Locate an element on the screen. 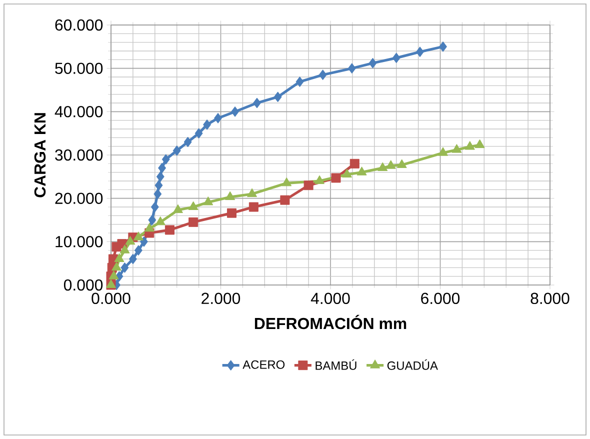 The image size is (590, 439). y-tick-label: 20.000 is located at coordinates (79, 198).